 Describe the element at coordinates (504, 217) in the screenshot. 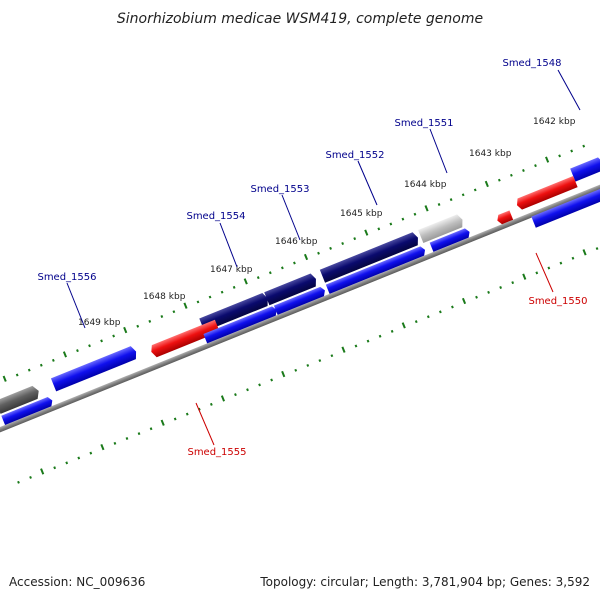

I see `cds-feature-small-red` at that location.